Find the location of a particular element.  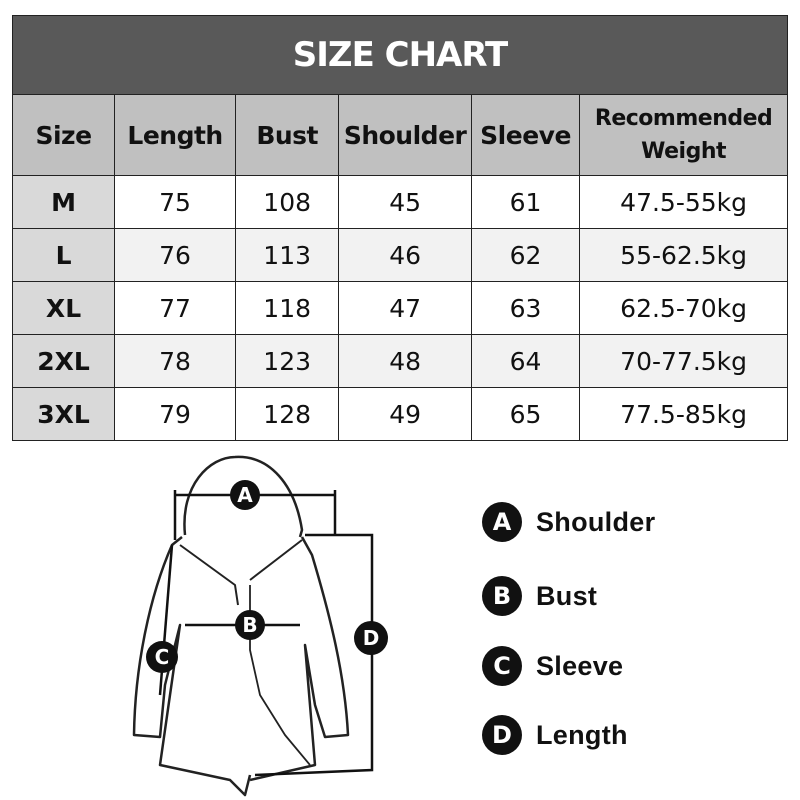

value-cell: 118 is located at coordinates (287, 308).